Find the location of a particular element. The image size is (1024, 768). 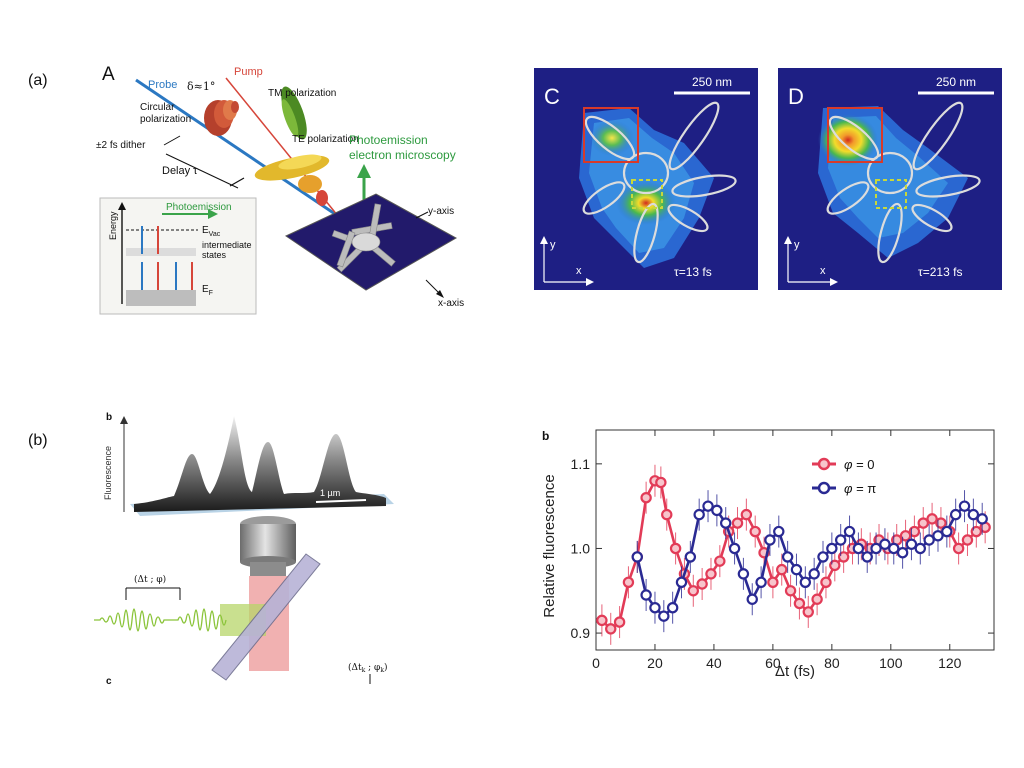

svg-text: EVac is located at coordinates (211, 231).